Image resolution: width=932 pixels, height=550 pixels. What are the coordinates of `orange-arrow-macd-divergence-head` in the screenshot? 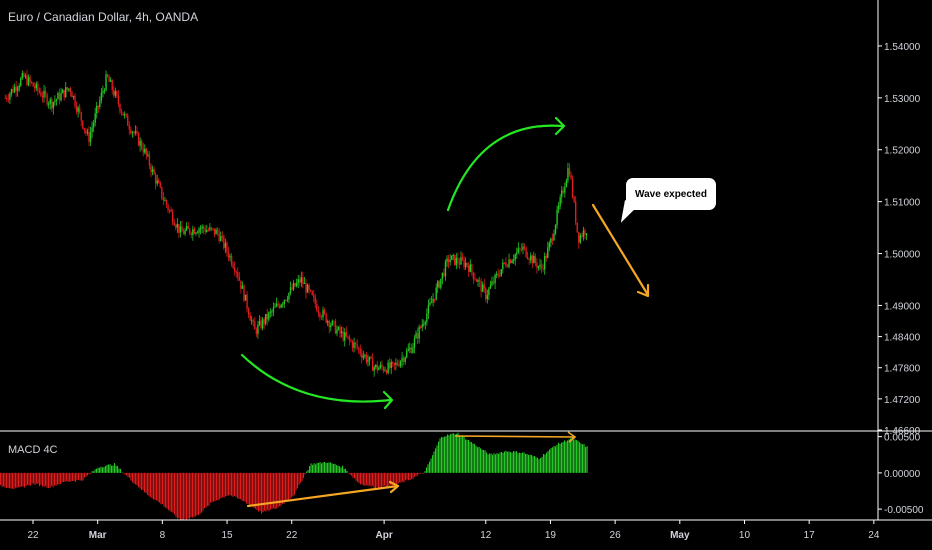 It's located at (394, 487).